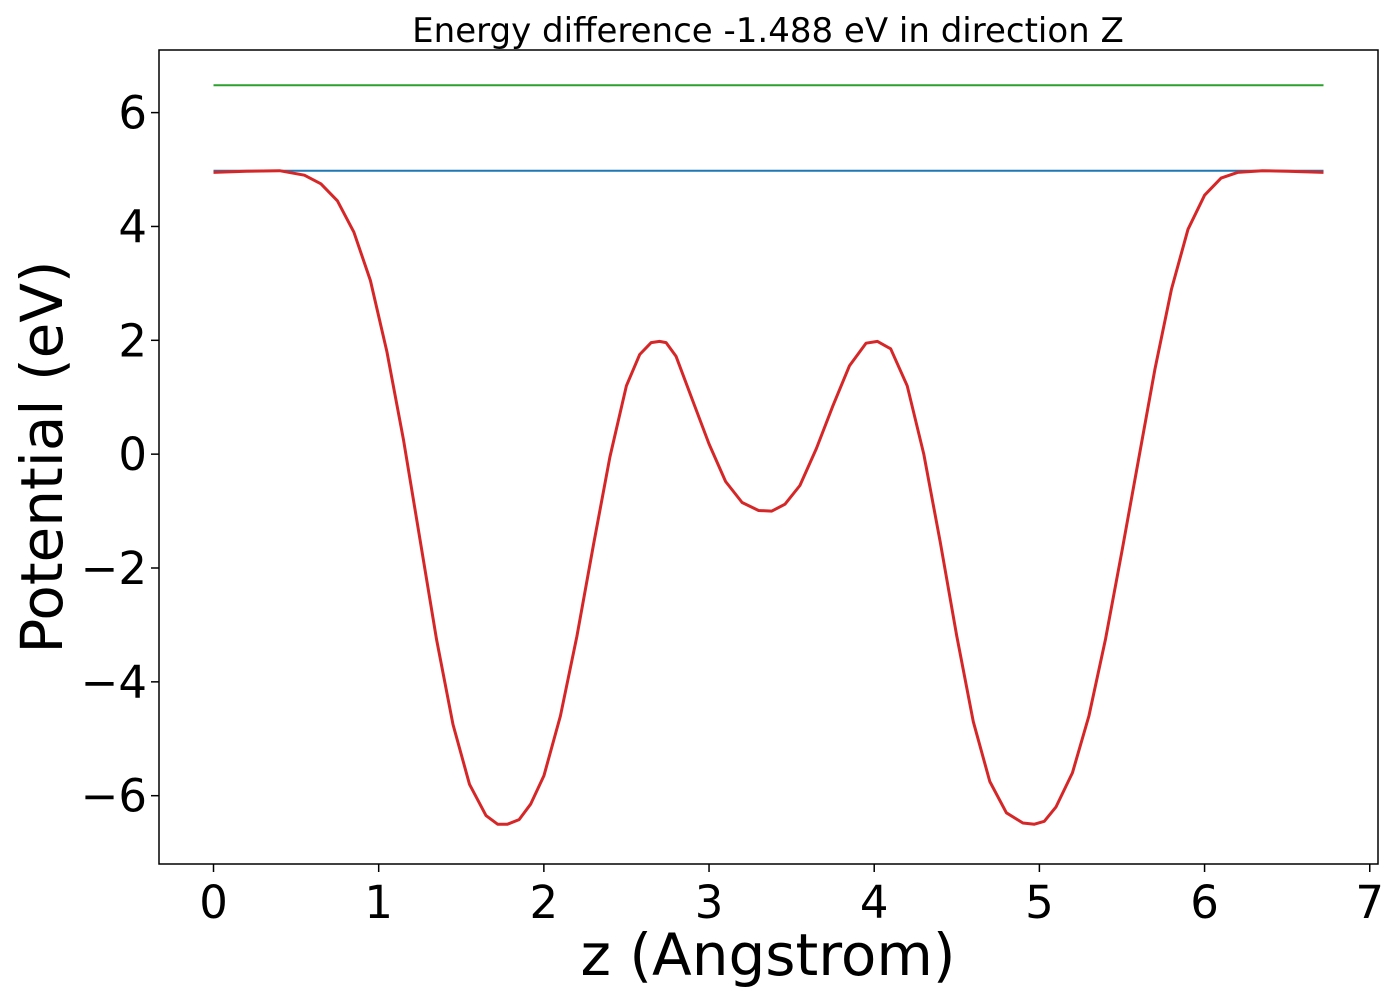 The height and width of the screenshot is (1000, 1400). What do you see at coordinates (874, 902) in the screenshot?
I see `x-tick-label: 4` at bounding box center [874, 902].